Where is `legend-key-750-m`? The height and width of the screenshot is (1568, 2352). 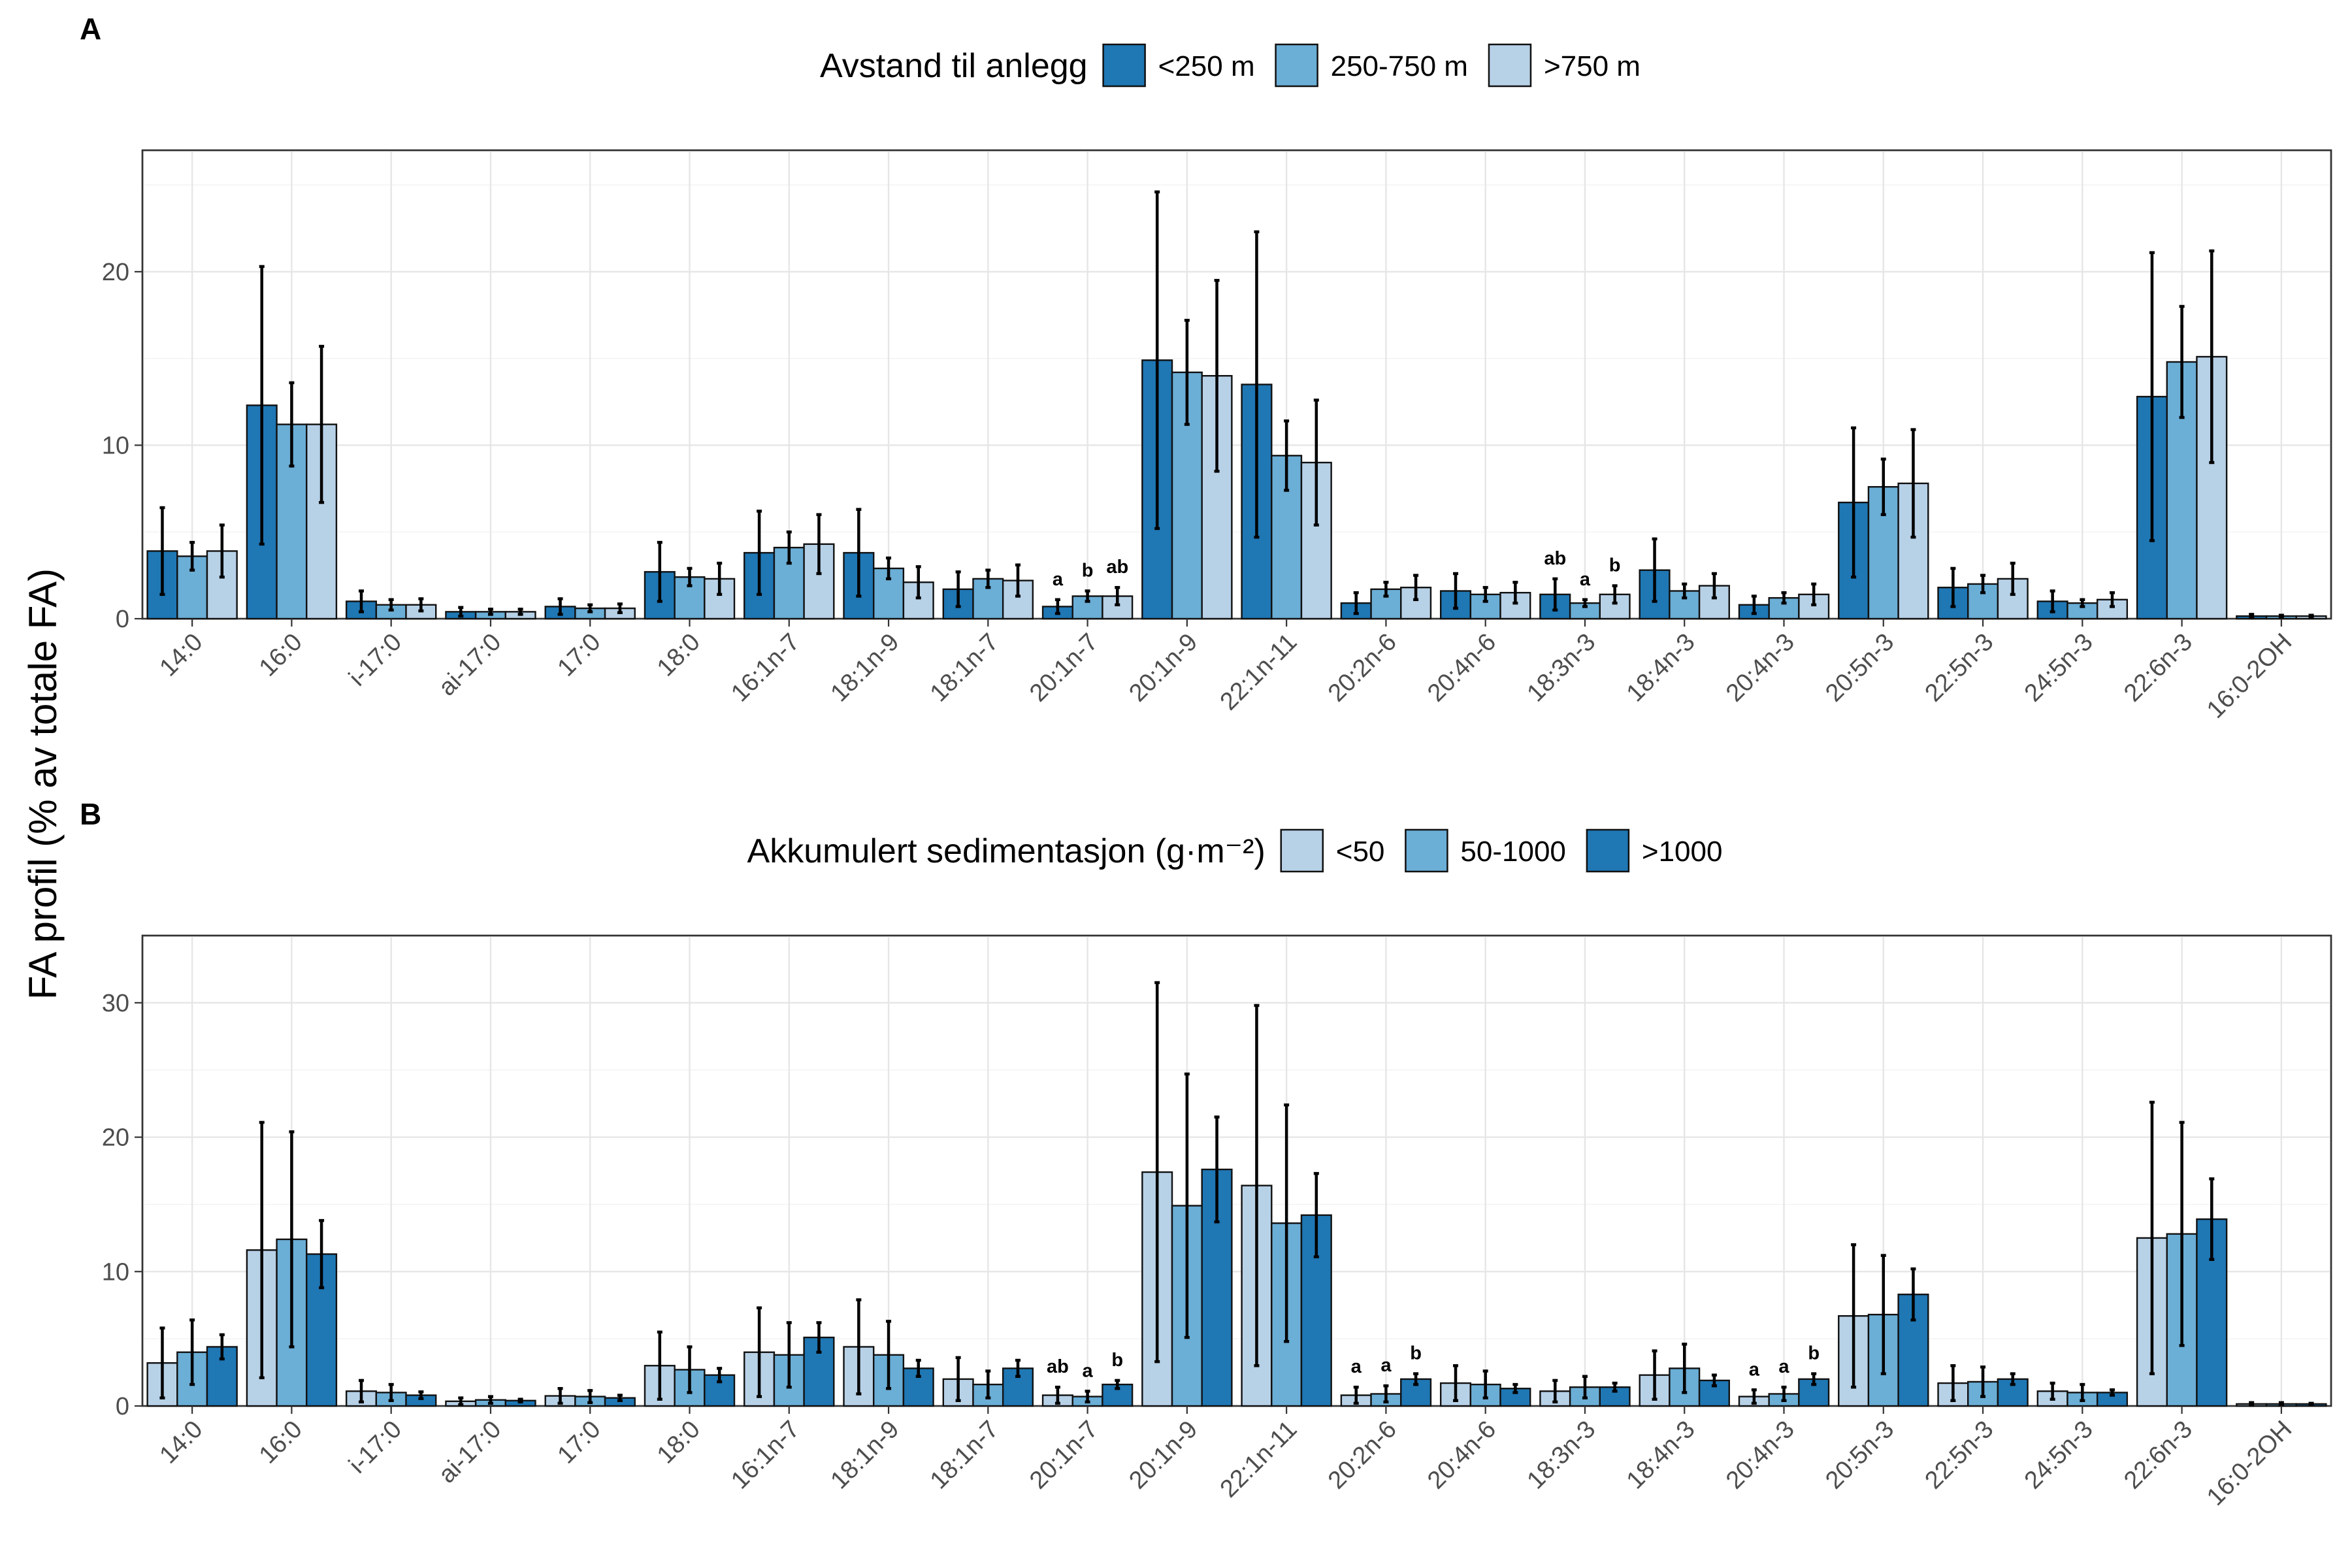
legend-key-750-m is located at coordinates (1510, 65).